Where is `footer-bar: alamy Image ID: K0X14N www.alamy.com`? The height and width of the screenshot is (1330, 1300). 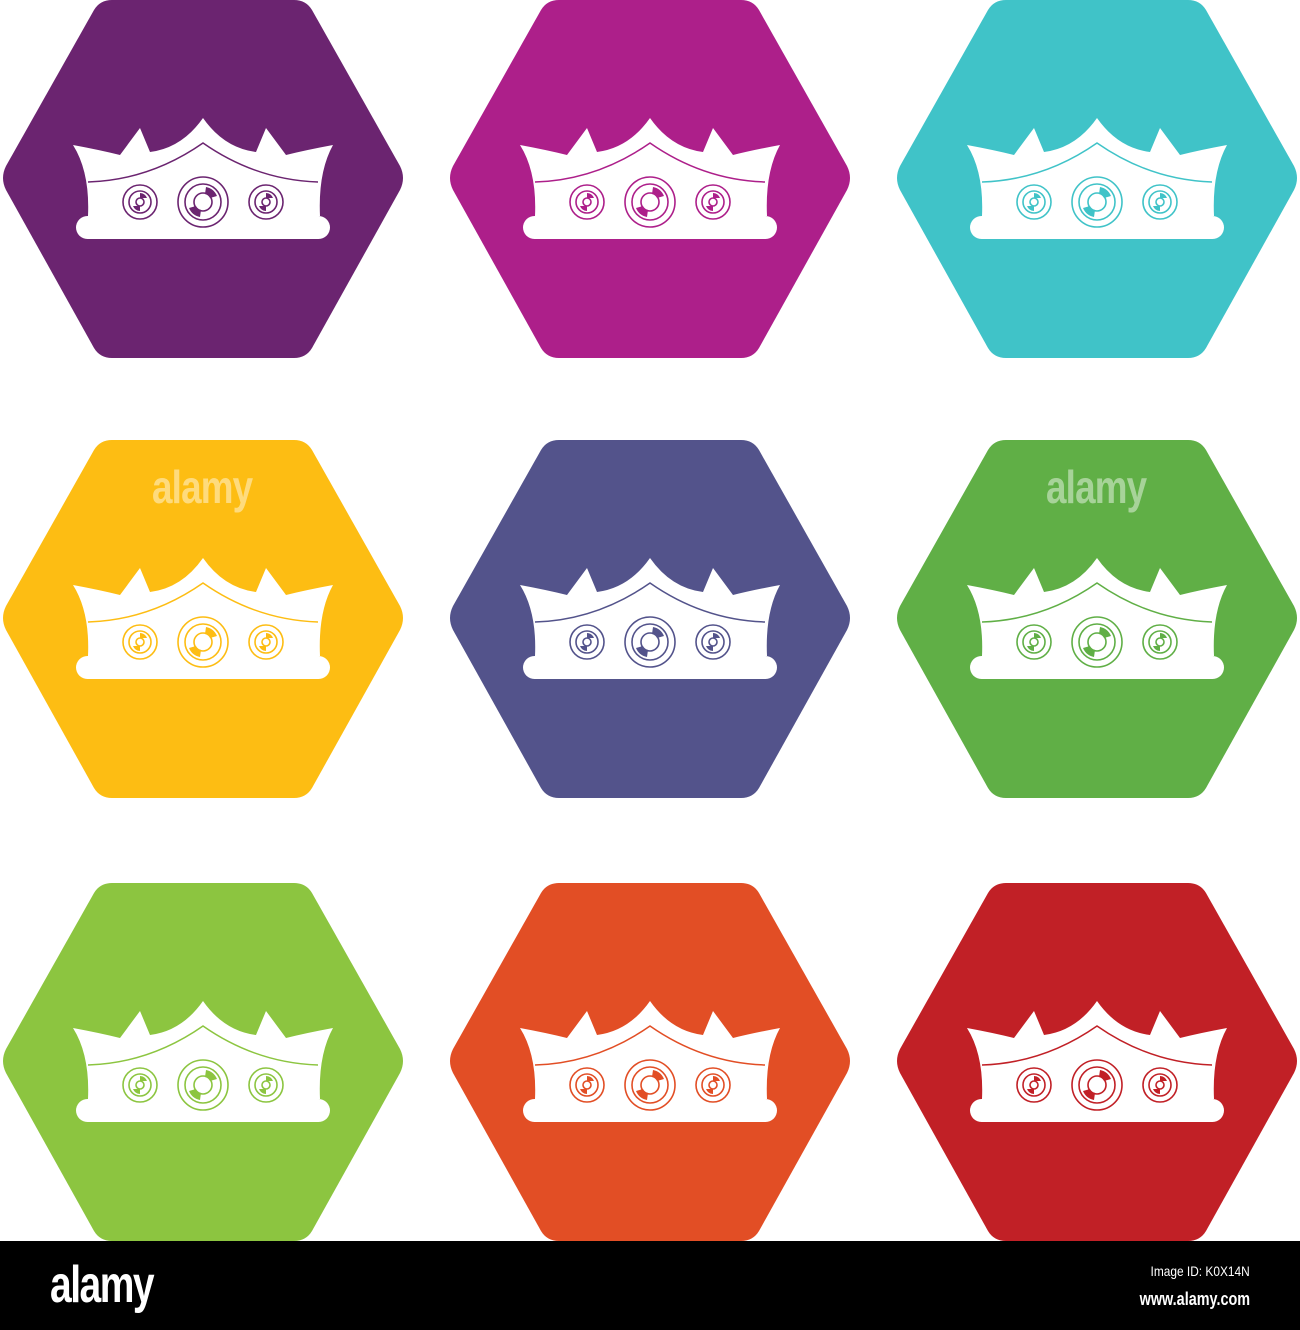
footer-bar: alamy Image ID: K0X14N www.alamy.com is located at coordinates (650, 1285).